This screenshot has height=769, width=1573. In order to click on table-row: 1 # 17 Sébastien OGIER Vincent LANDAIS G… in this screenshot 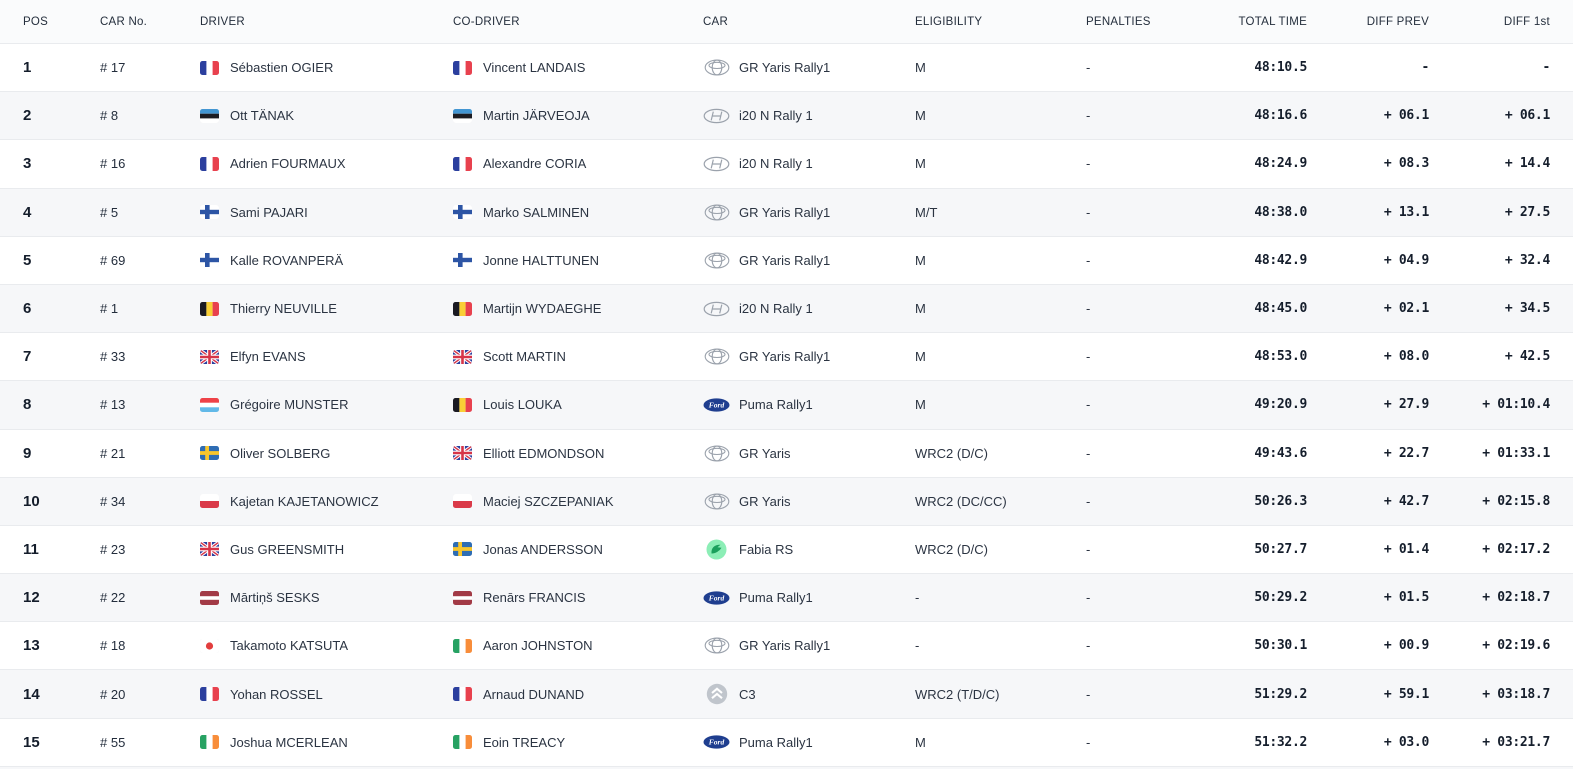, I will do `click(786, 67)`.